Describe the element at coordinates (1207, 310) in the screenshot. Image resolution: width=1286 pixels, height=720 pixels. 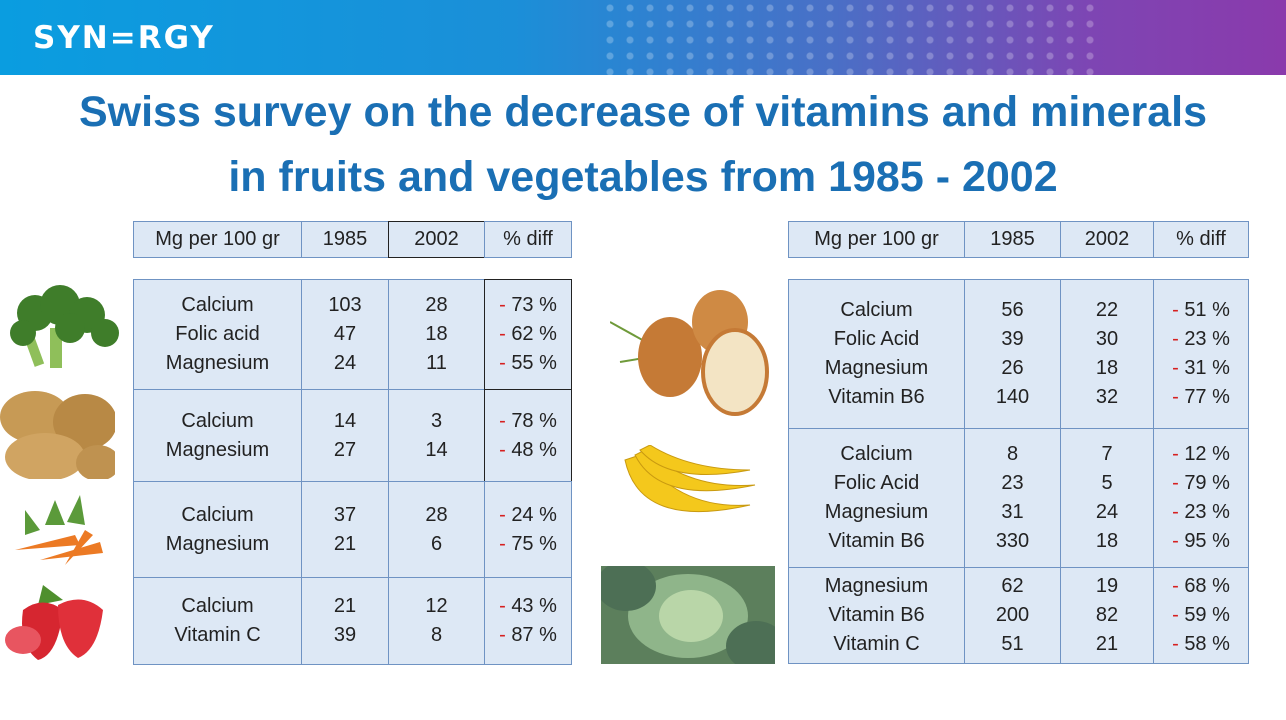
I see `percent-value: 51 %` at that location.